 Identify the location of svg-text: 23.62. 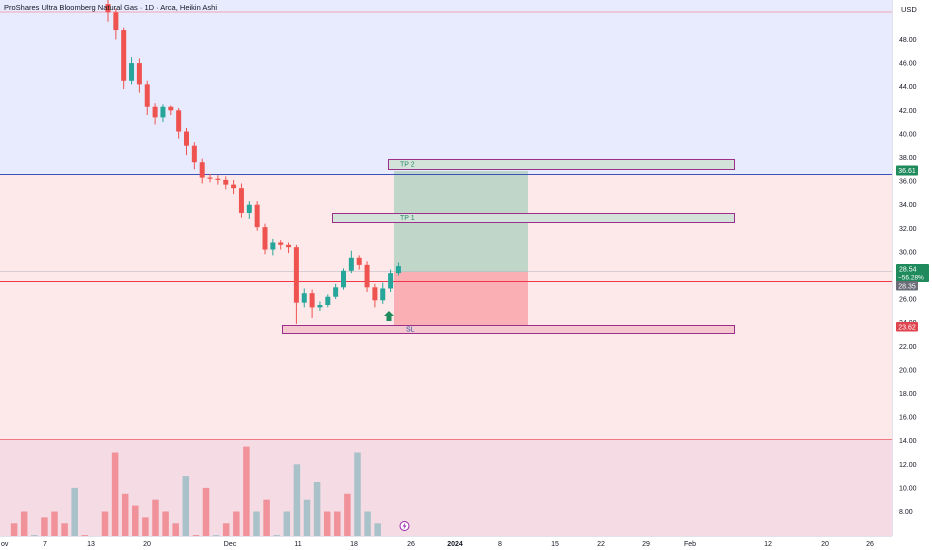
(907, 327).